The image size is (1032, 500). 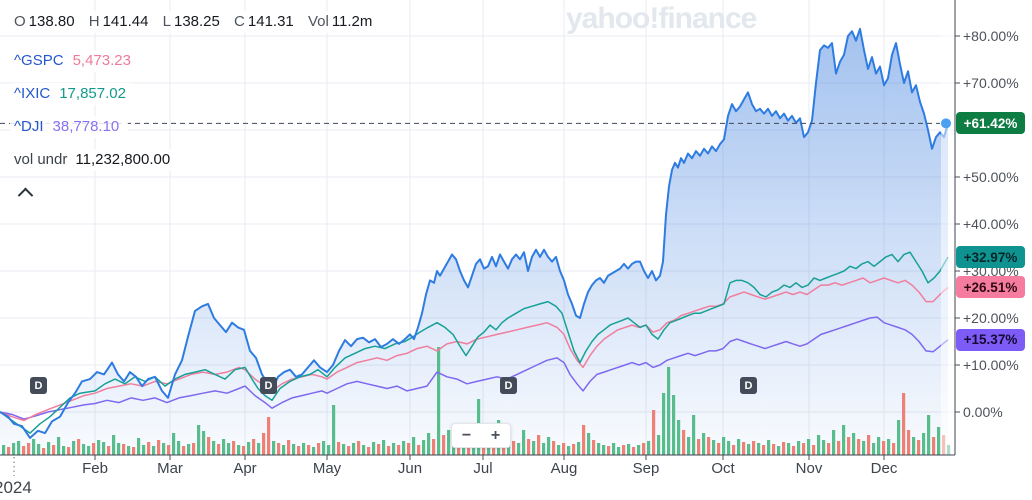 What do you see at coordinates (25, 192) in the screenshot?
I see `collapse-legend-button` at bounding box center [25, 192].